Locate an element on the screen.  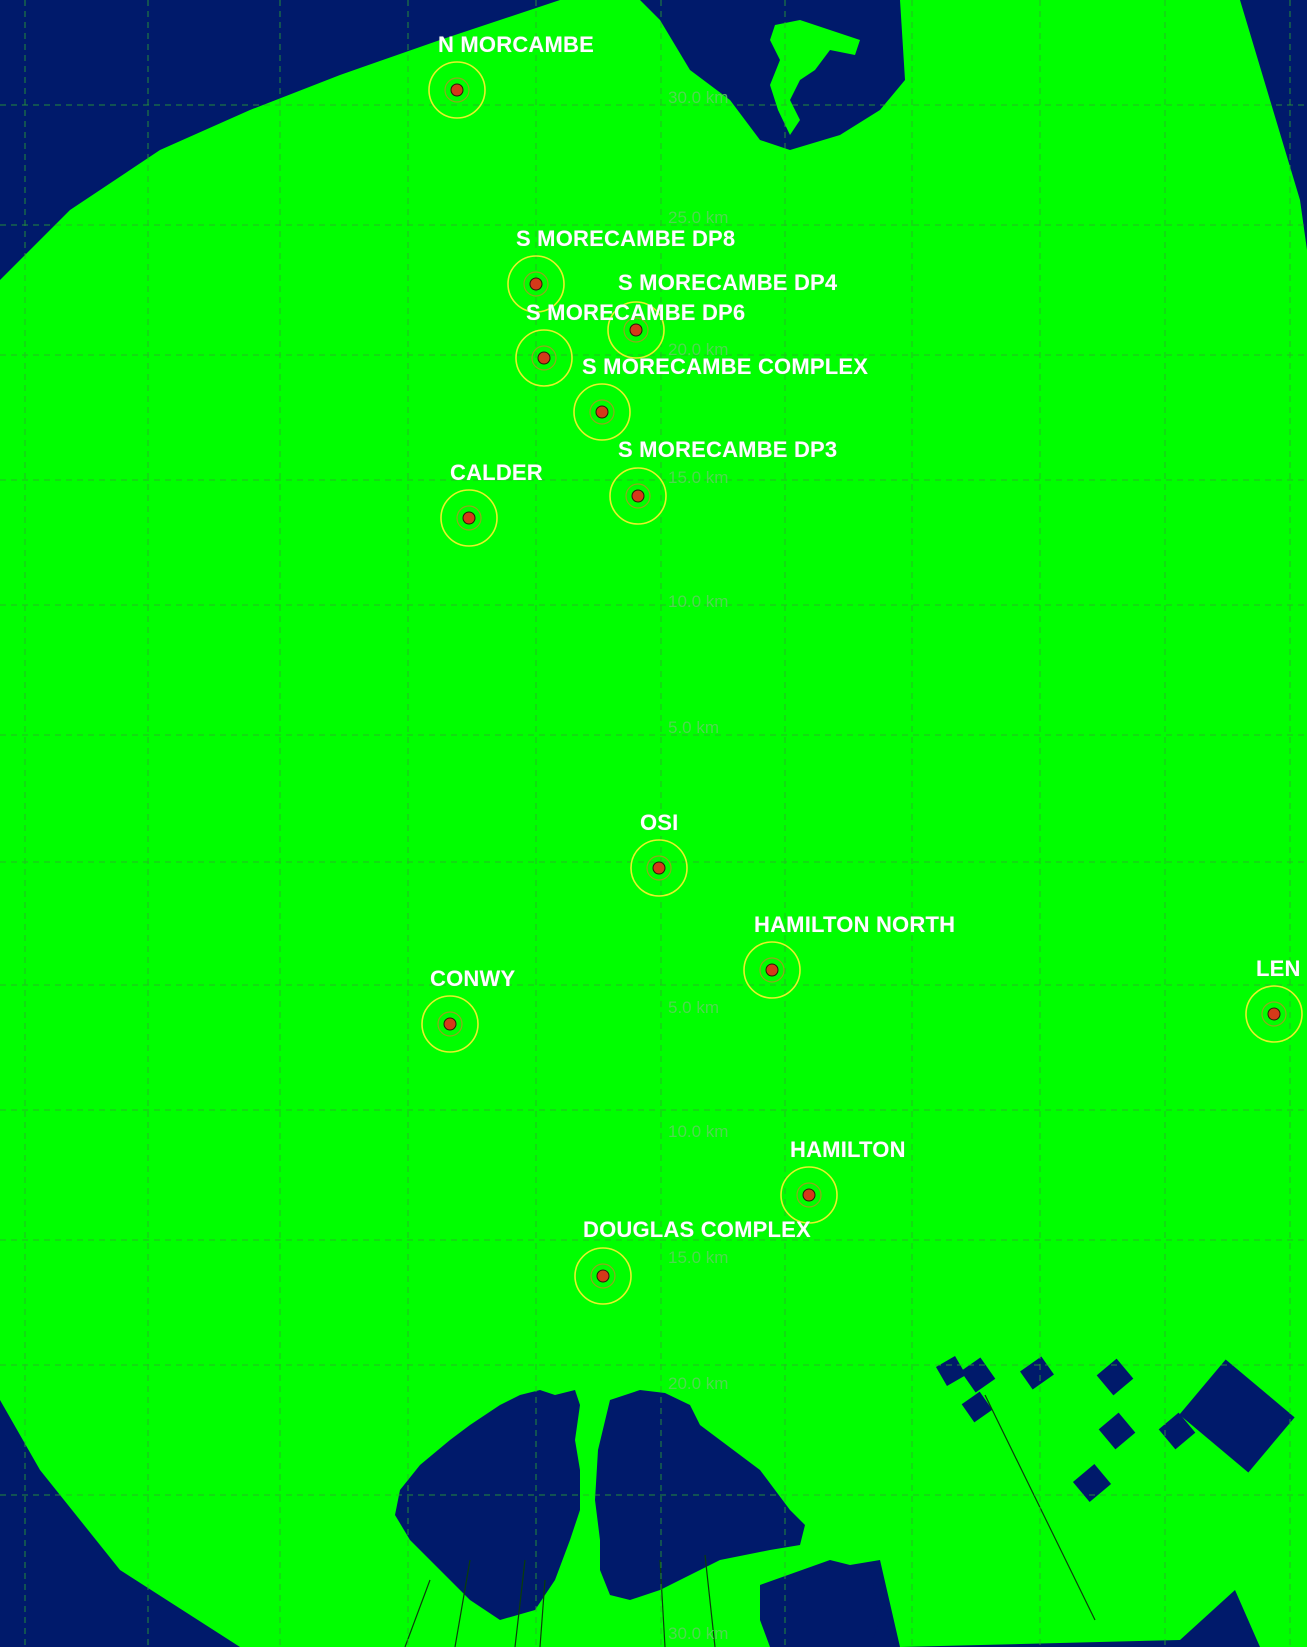
site-label-s-morecambe-dp6: S MORECAMBE DP6 is located at coordinates (636, 312).